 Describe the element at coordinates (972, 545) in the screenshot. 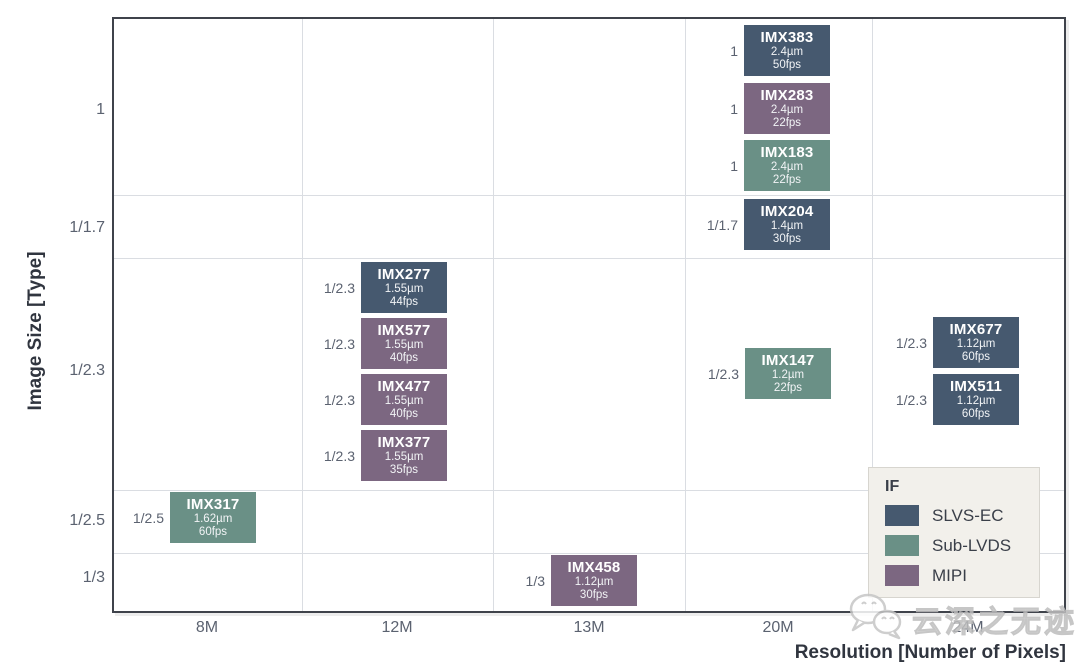

I see `legend-label: Sub-LVDS` at that location.